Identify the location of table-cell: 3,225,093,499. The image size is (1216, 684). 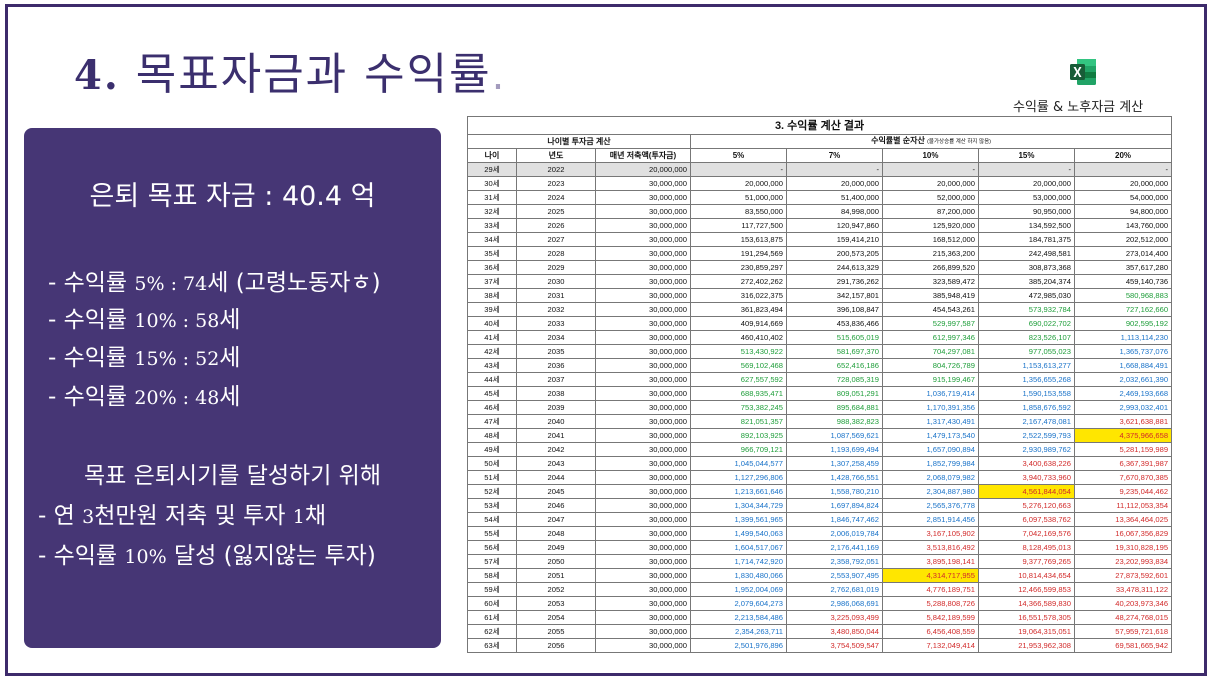
(834, 617).